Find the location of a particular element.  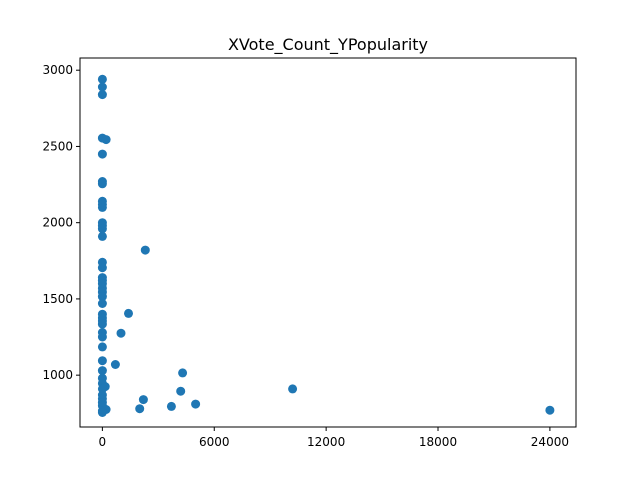

x-axis-ticks: 0 6000 12000 18000 24000 is located at coordinates (334, 438).